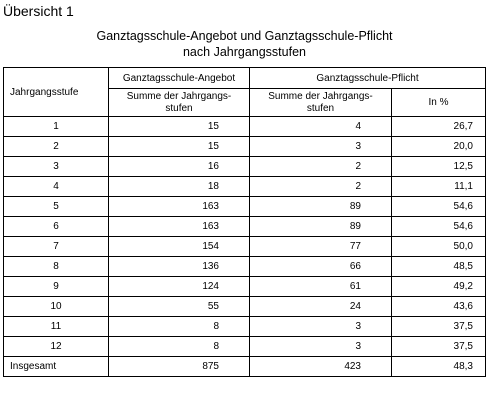 The image size is (489, 415). I want to click on table-row: Insgesamt 875 423 48,3, so click(244, 366).